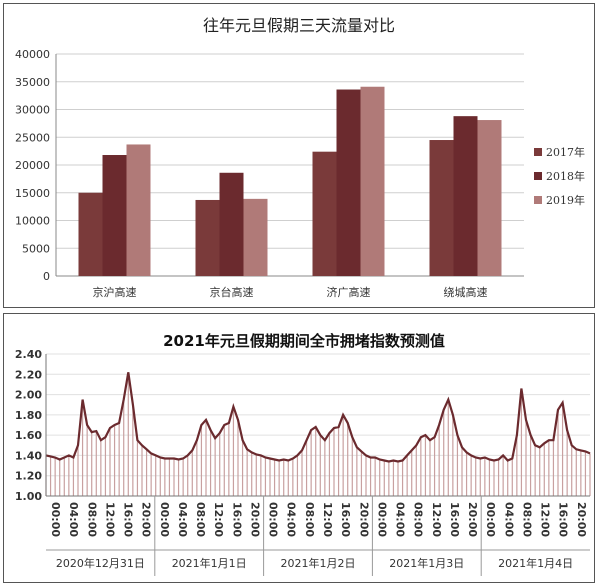 The height and width of the screenshot is (587, 600). What do you see at coordinates (32, 193) in the screenshot?
I see `y-tick-label: 15000` at bounding box center [32, 193].